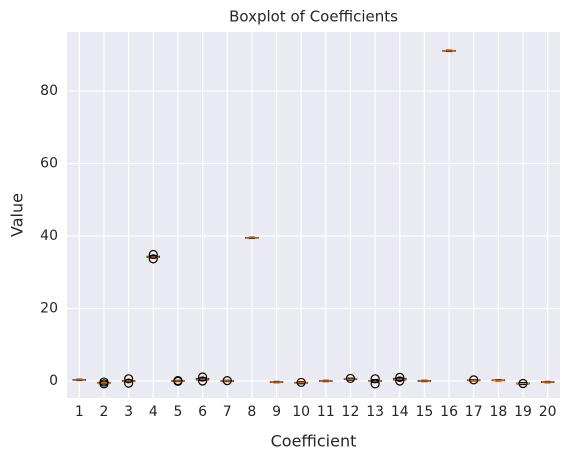 This screenshot has height=463, width=572. Describe the element at coordinates (474, 412) in the screenshot. I see `x-tick-label: 17` at that location.